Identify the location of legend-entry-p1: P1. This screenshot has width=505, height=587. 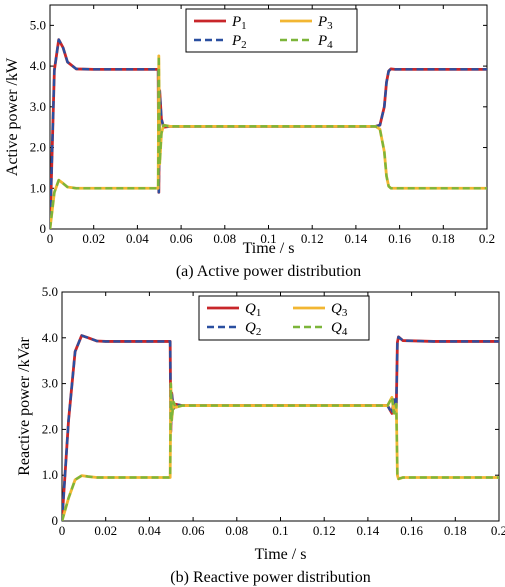
(239, 23).